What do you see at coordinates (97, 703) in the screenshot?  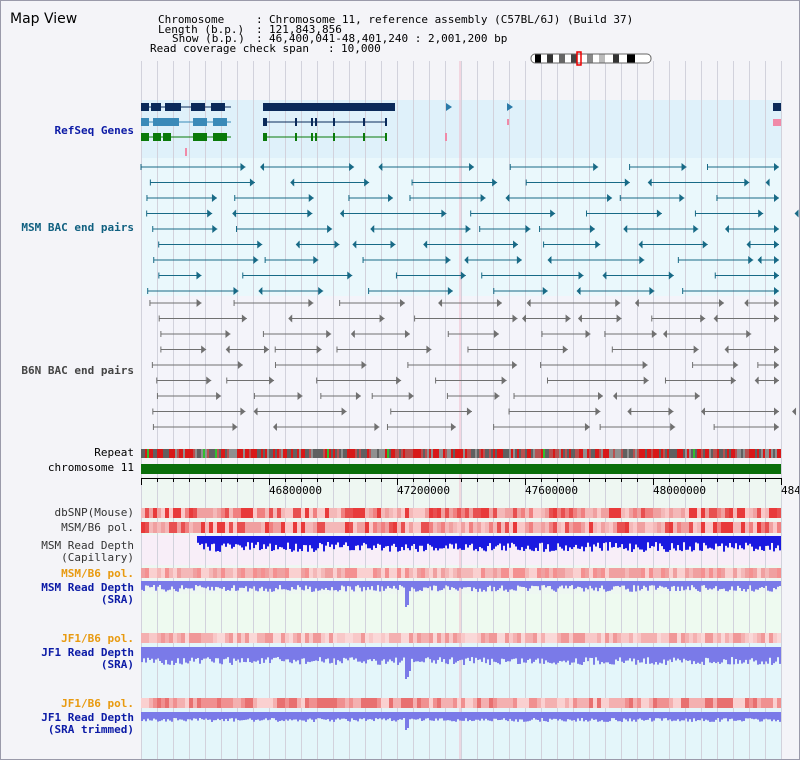 I see `track-label-jf1-b6-pol-2: JF1/B6 pol.` at bounding box center [97, 703].